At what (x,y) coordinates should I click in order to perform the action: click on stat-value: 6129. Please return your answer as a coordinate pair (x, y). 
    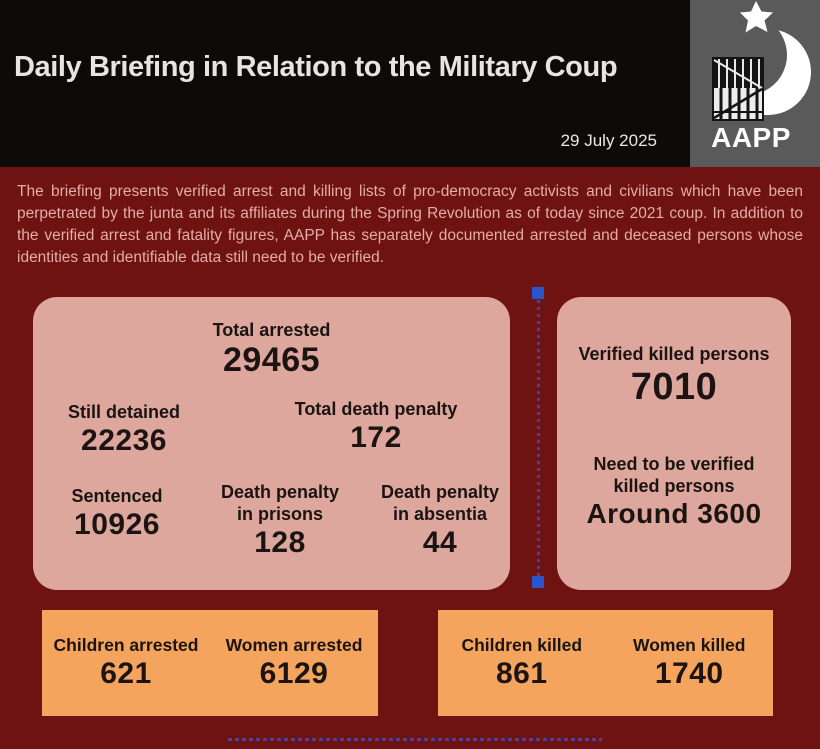
    Looking at the image, I should click on (294, 673).